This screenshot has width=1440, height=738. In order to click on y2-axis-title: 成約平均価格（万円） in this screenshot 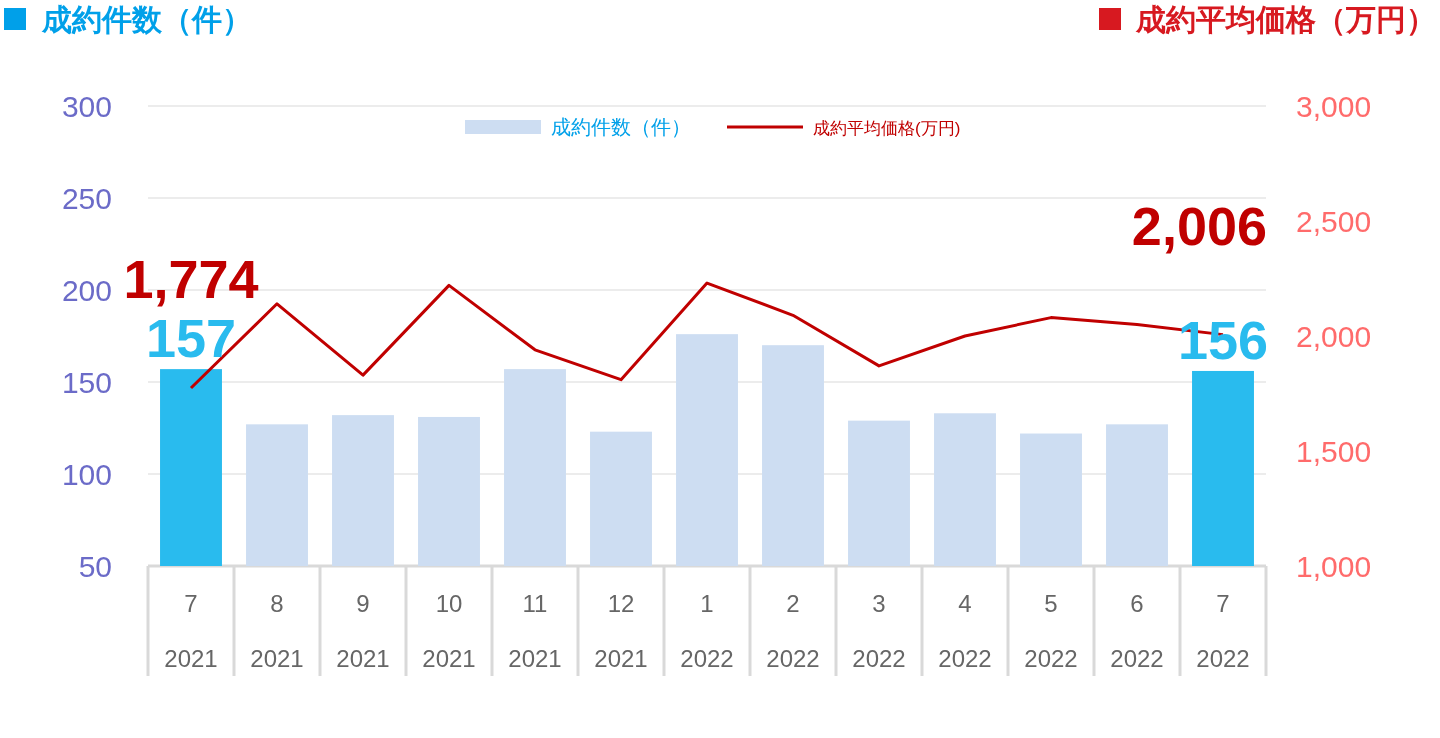, I will do `click(1285, 19)`.